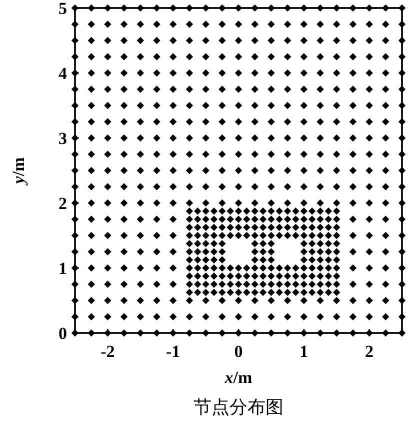  I want to click on y-tick-label: 4, so click(63, 73).